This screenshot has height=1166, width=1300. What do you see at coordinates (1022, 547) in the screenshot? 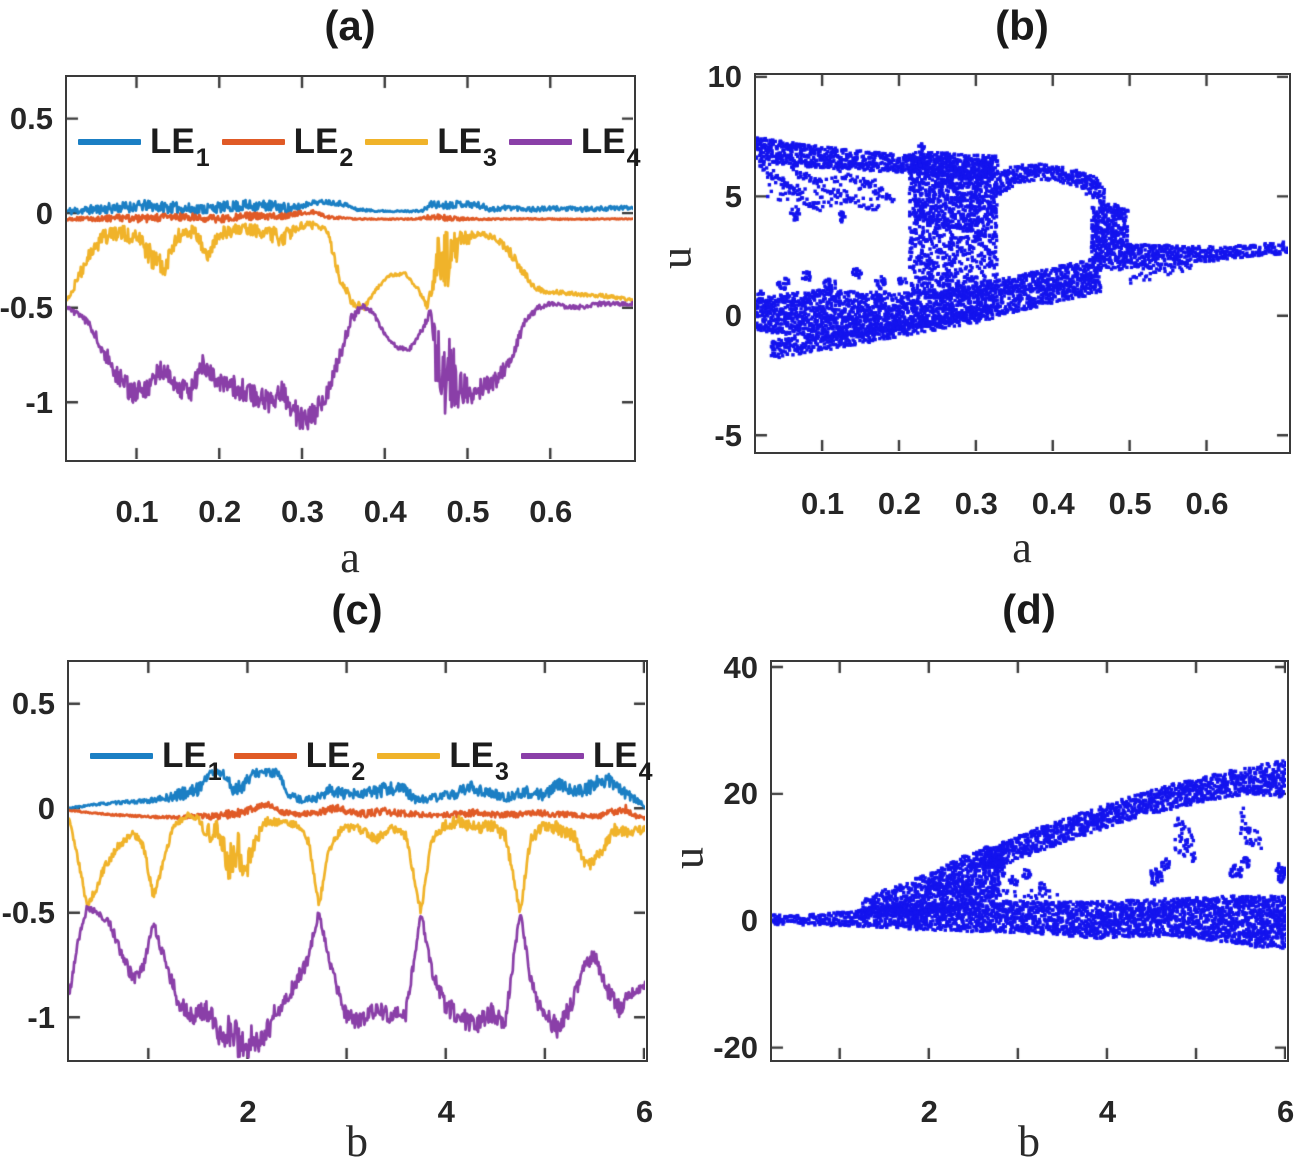
I see `panel-b-x-axis-label: a` at bounding box center [1022, 547].